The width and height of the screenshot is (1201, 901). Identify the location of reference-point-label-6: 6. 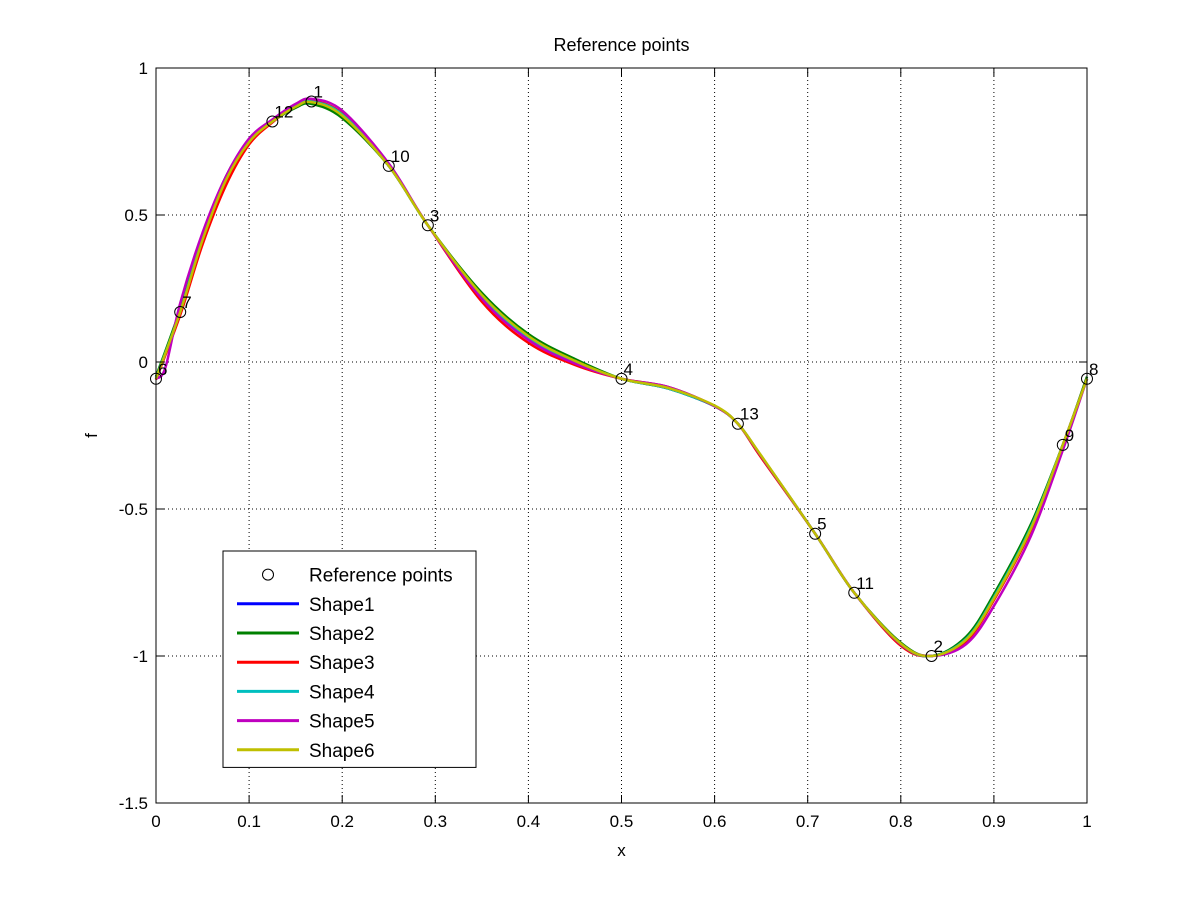
(162, 369).